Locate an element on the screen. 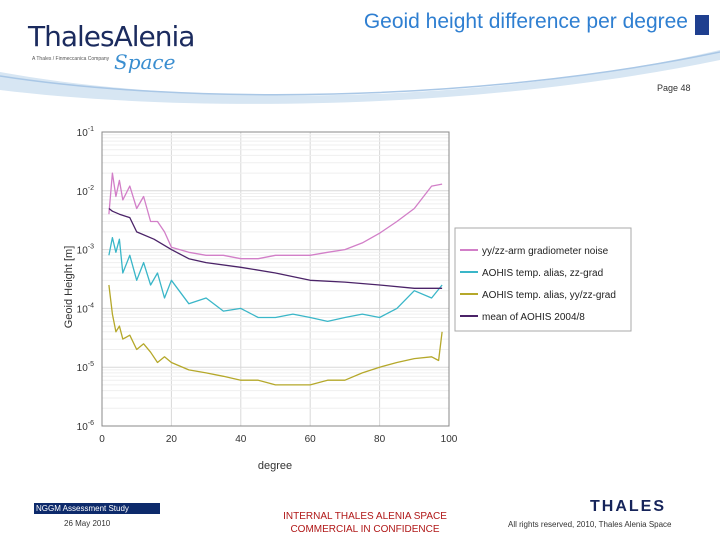 This screenshot has height=540, width=720. footer-study: NGGM Assessment Study is located at coordinates (82, 508).